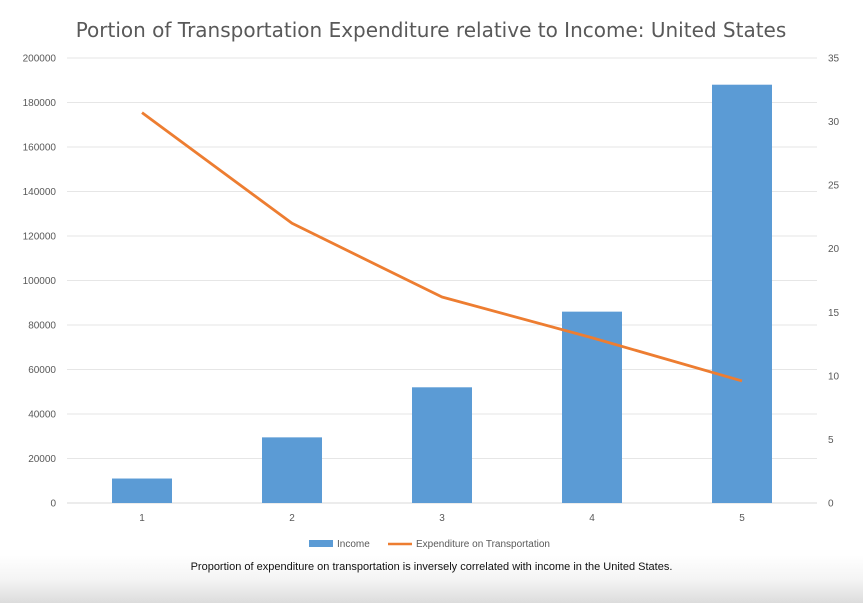  What do you see at coordinates (353, 544) in the screenshot?
I see `legend-label-income: Income` at bounding box center [353, 544].